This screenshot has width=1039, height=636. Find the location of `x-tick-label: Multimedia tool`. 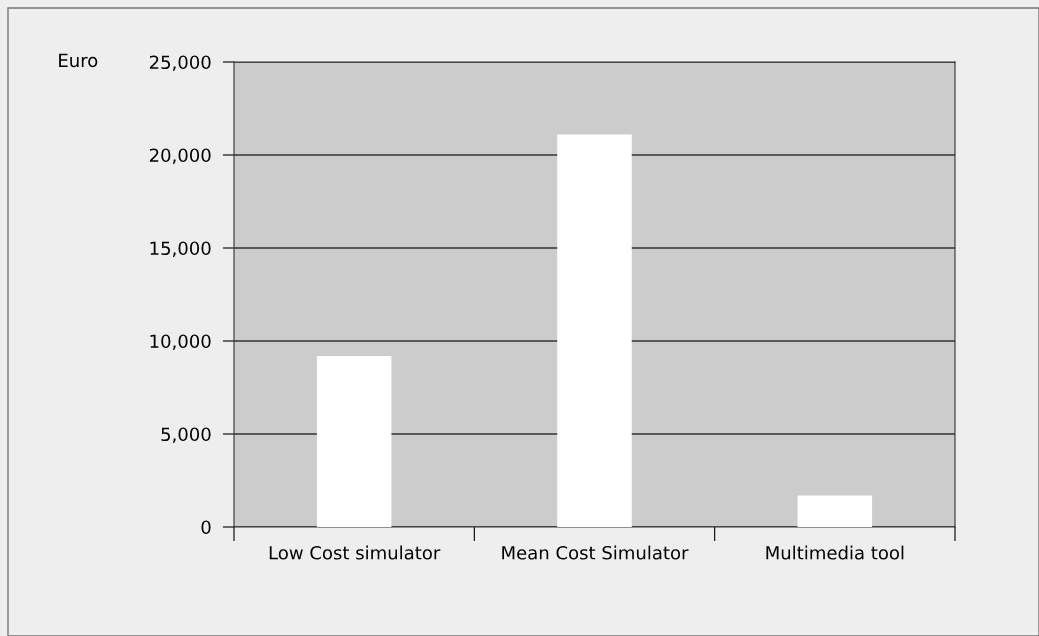

x-tick-label: Multimedia tool is located at coordinates (835, 552).